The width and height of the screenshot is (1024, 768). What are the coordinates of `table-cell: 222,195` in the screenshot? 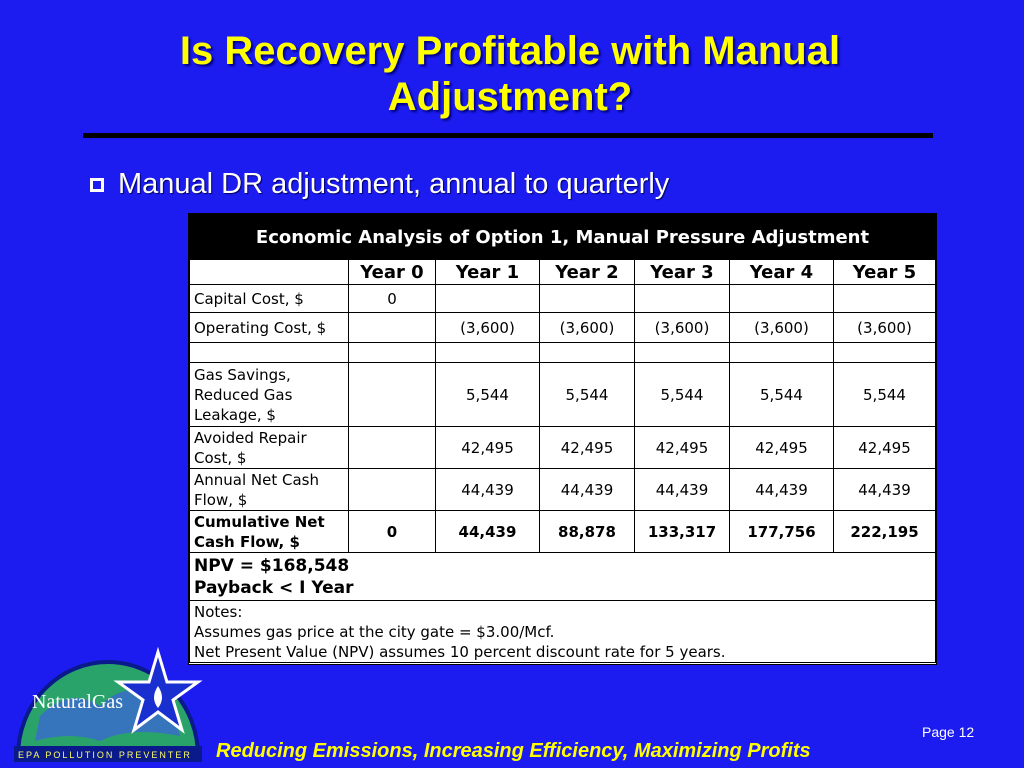 It's located at (884, 531).